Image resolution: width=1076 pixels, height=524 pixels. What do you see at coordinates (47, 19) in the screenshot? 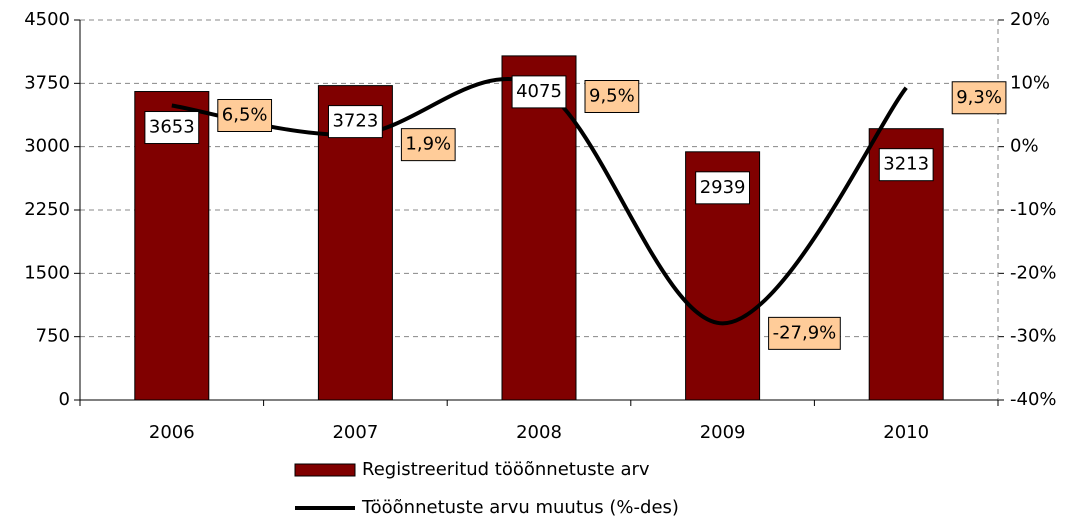
I see `y-tick-label: 4500` at bounding box center [47, 19].